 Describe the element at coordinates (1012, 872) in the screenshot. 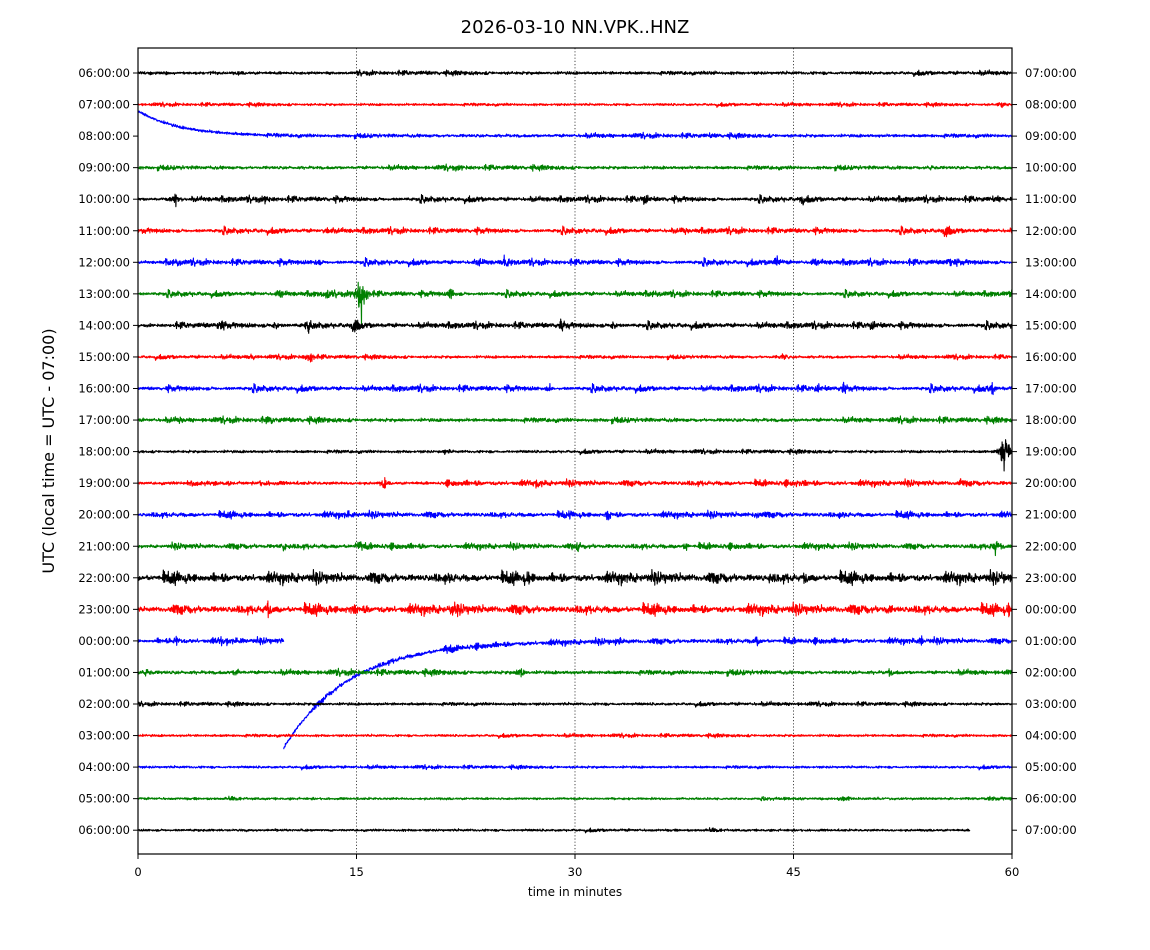

I see `x-tick-label: 60` at that location.